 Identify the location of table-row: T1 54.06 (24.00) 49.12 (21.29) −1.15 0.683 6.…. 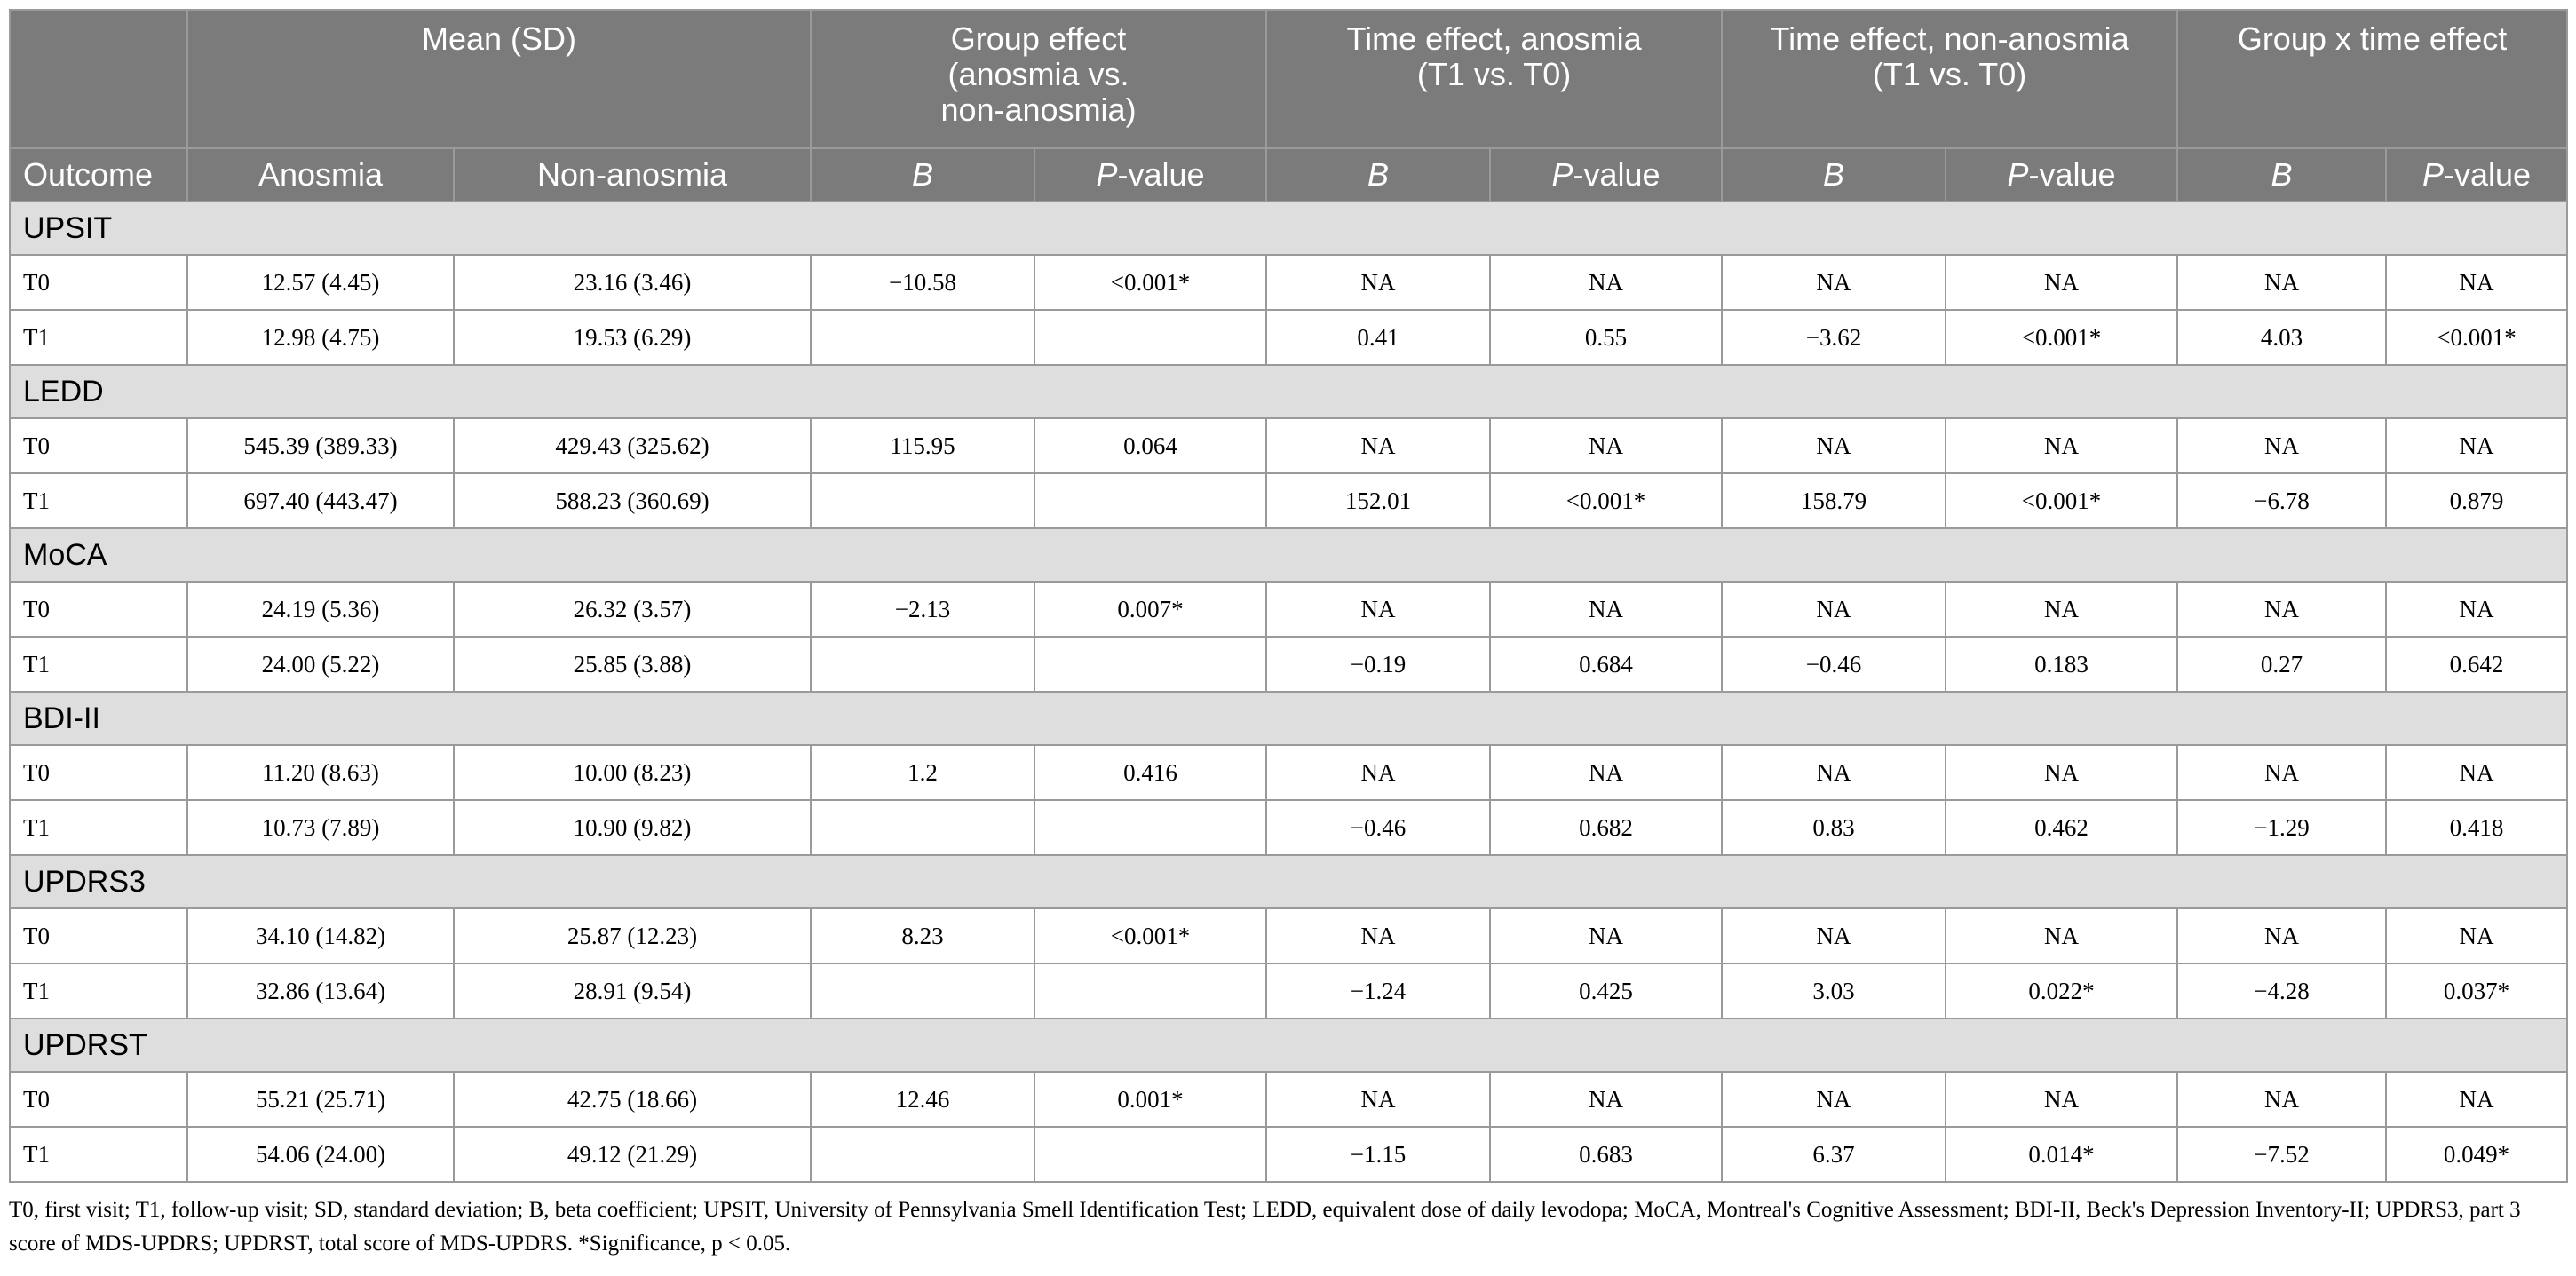
(1289, 1154).